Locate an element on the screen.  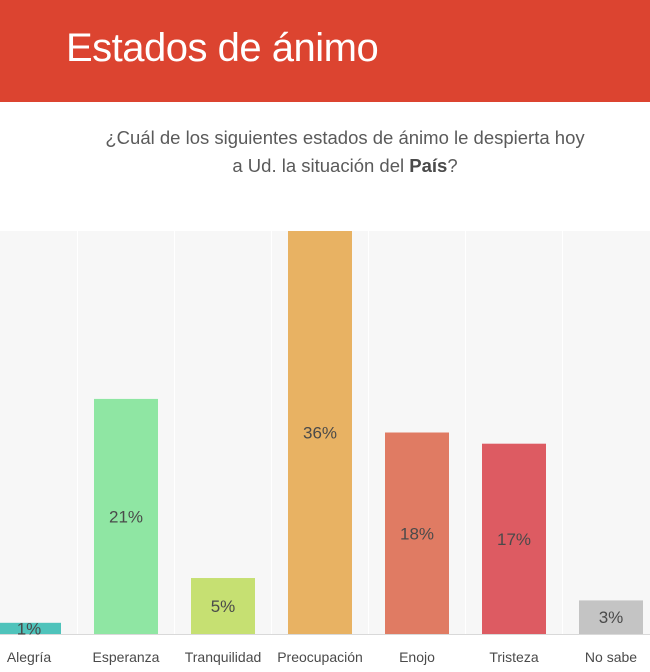
x-tick-label: Enojo is located at coordinates (417, 657).